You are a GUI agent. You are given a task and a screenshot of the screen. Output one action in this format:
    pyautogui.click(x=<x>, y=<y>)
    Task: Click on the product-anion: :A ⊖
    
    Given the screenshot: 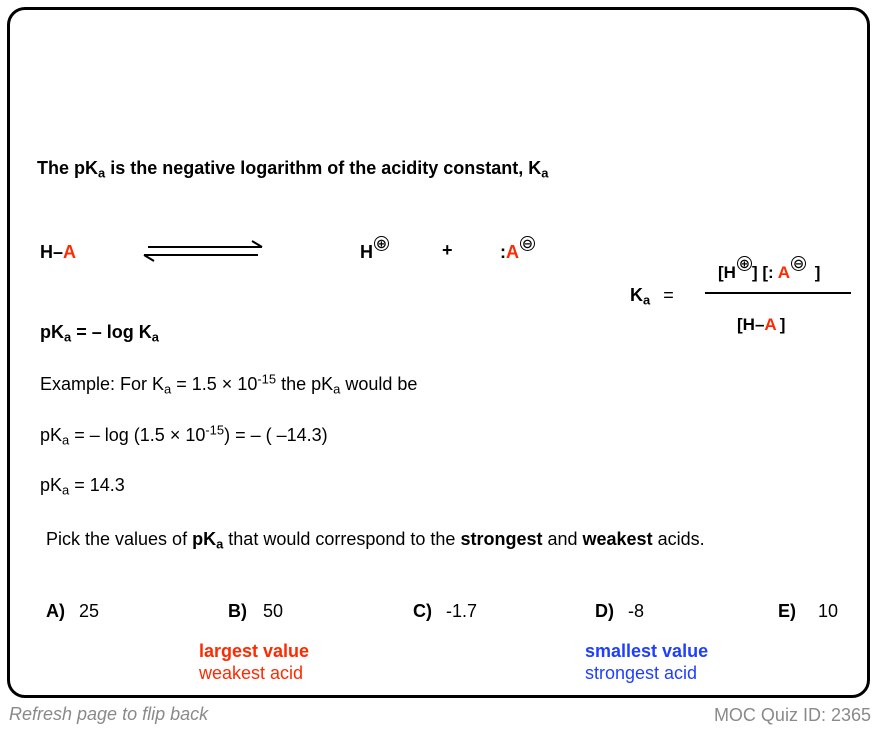 What is the action you would take?
    pyautogui.click(x=517, y=249)
    